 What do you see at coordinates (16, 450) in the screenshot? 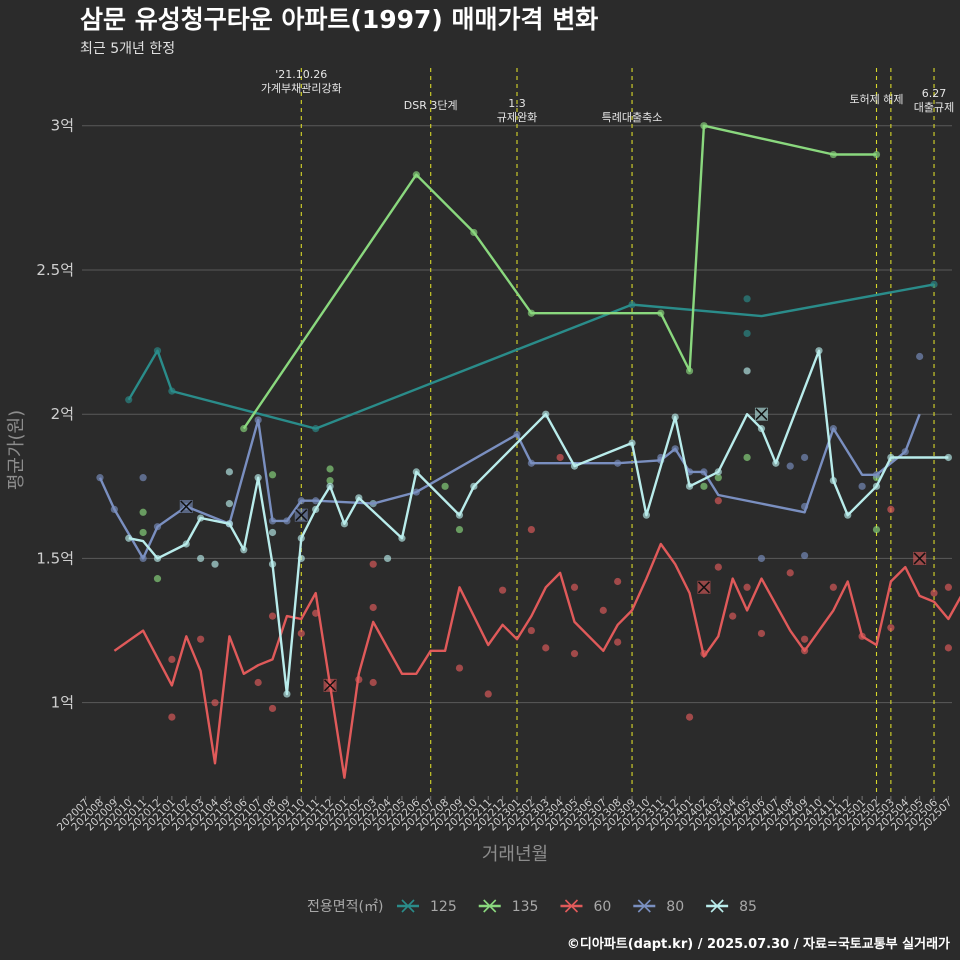
I see `y-axis-title: 평균가(원)` at bounding box center [16, 450].